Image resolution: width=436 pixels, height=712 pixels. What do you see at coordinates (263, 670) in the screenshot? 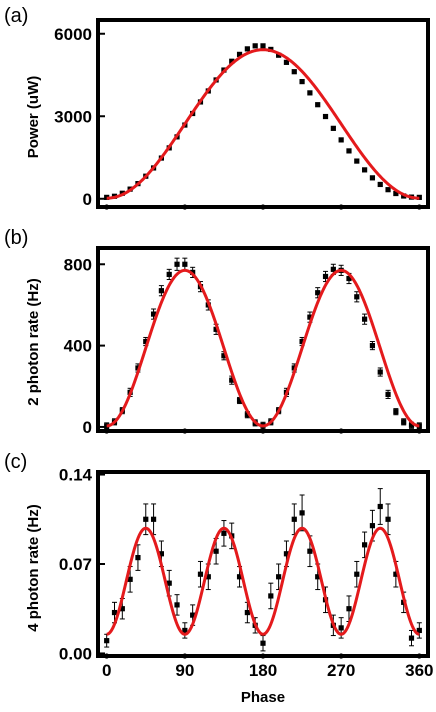
I see `x-tick-label-c-2: 180` at bounding box center [263, 670].